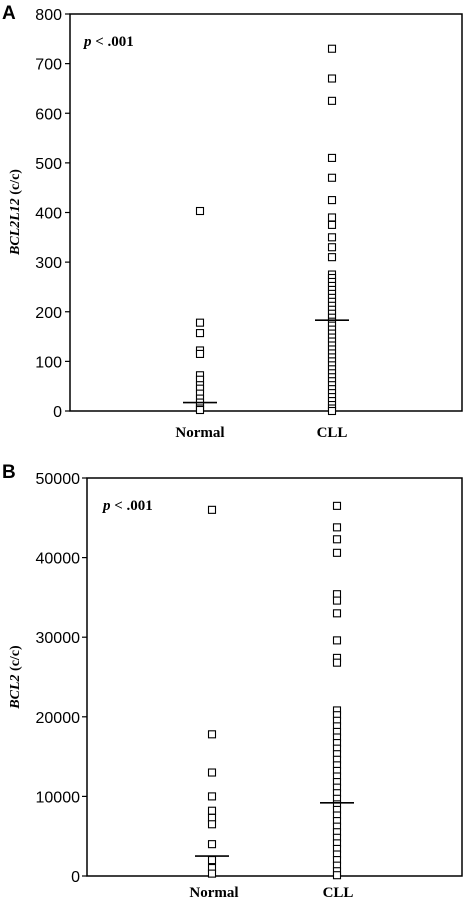 This screenshot has width=466, height=900. I want to click on panel-b-y-tick-label-5: 50000, so click(58, 479).